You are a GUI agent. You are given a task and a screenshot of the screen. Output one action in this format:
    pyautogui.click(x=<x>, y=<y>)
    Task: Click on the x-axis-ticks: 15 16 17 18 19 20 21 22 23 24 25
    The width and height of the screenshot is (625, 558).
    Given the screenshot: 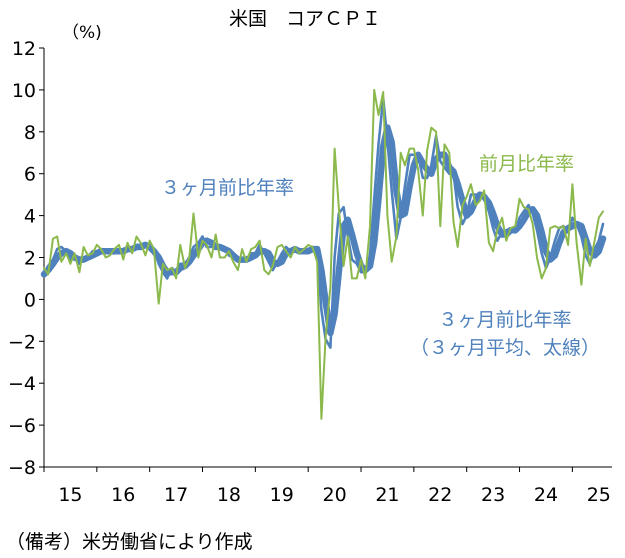 What is the action you would take?
    pyautogui.click(x=327, y=486)
    